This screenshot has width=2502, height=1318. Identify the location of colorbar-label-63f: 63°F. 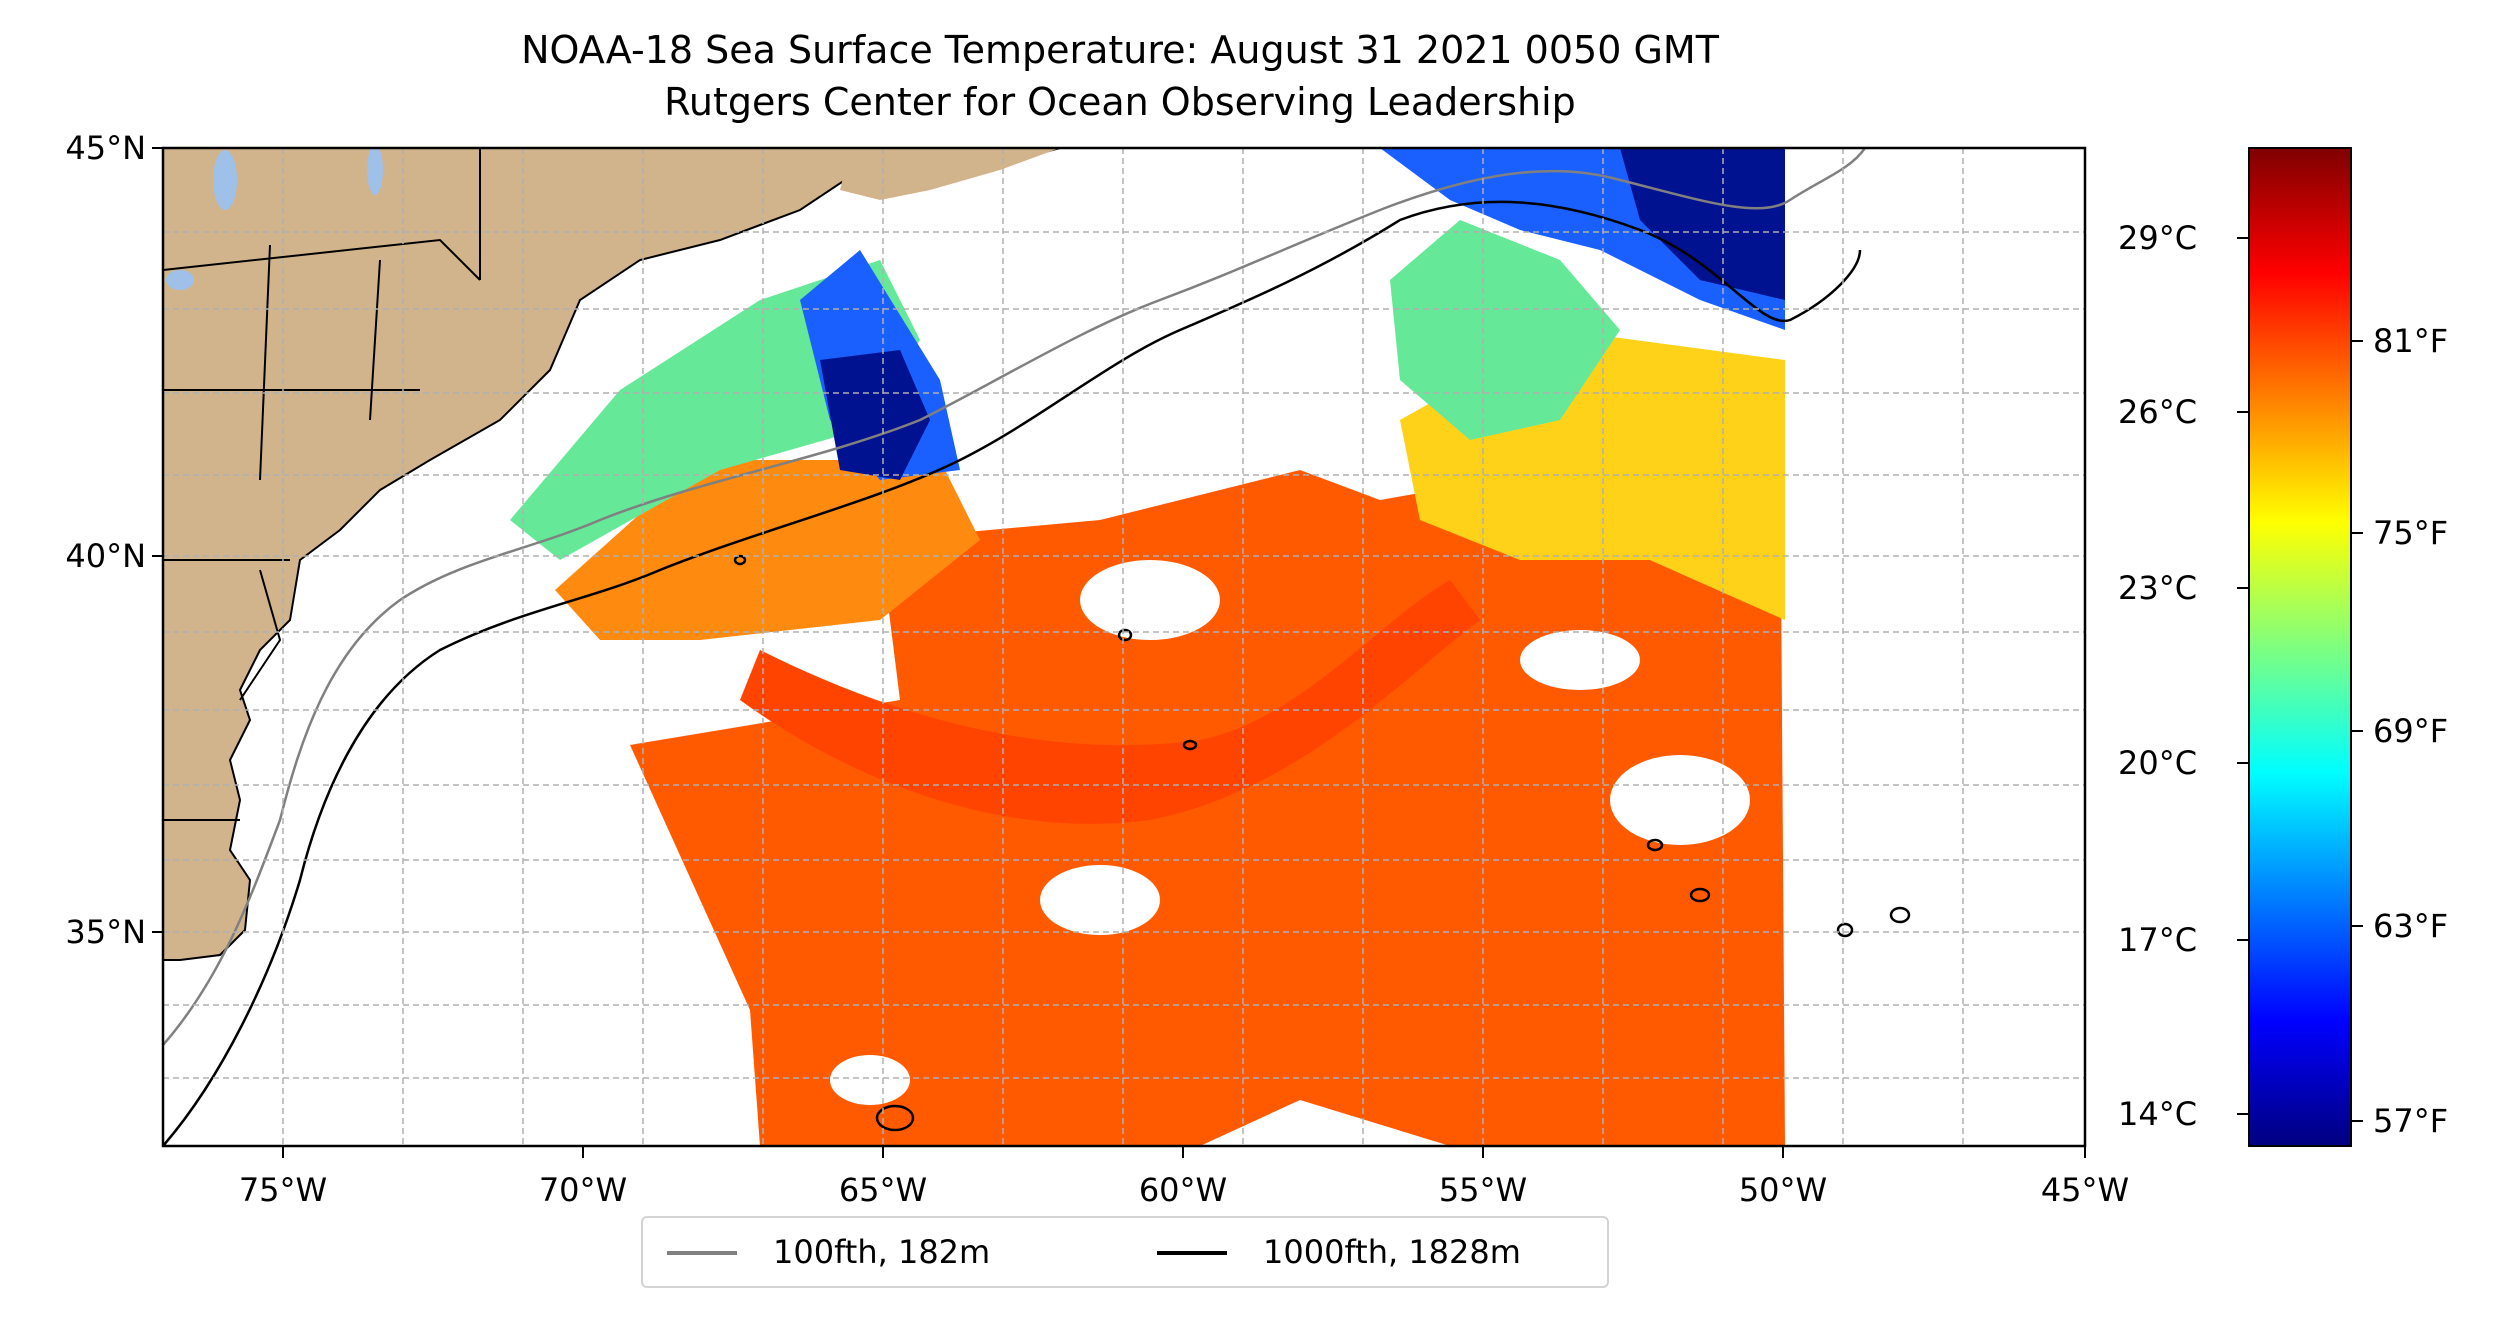
(2411, 926).